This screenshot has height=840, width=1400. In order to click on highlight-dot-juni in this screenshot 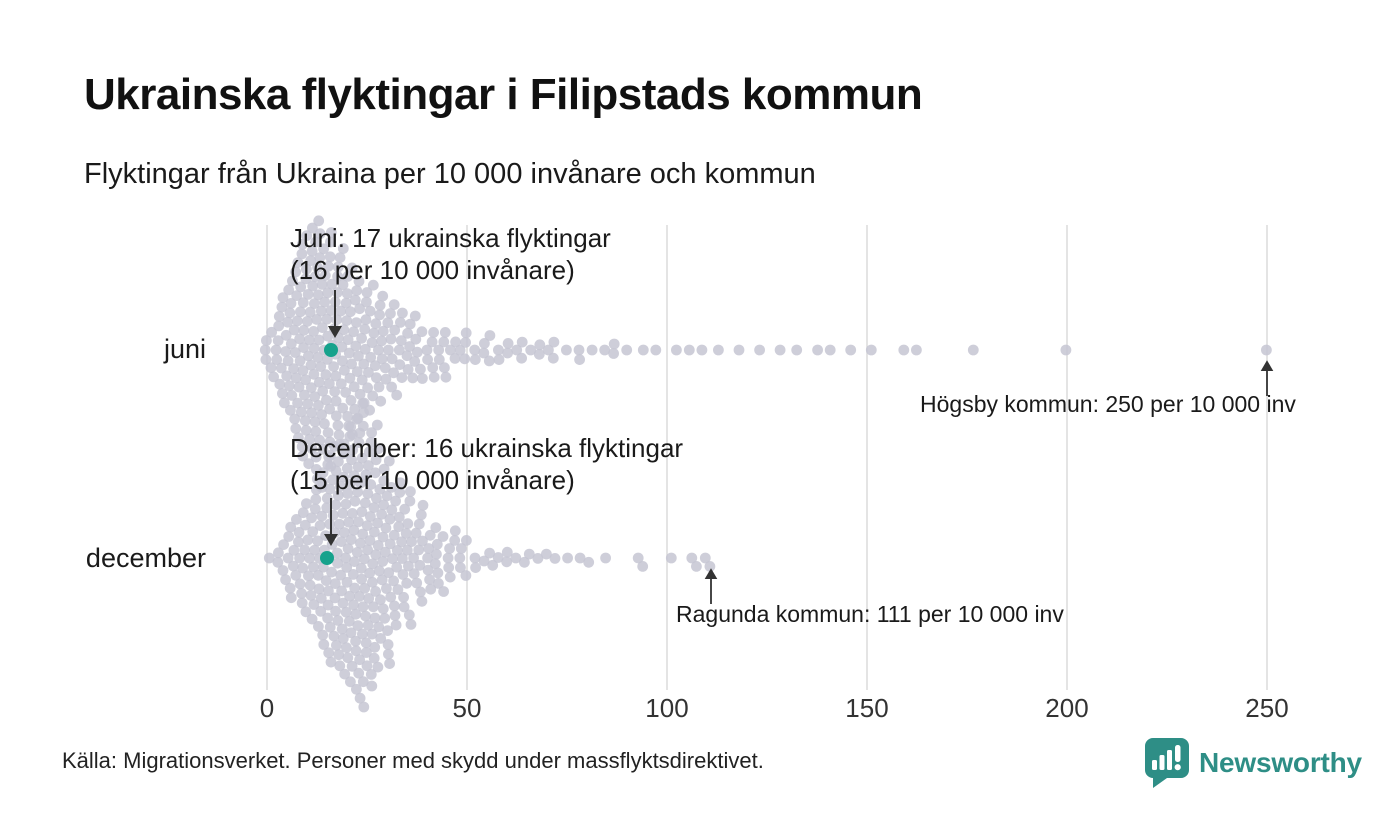, I will do `click(331, 350)`.